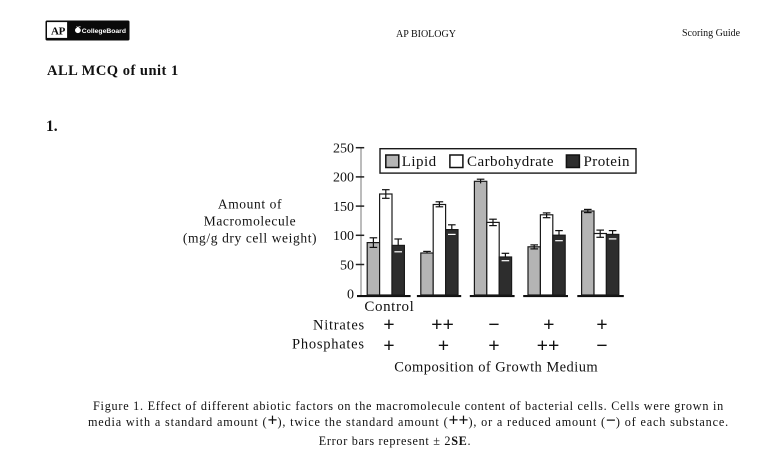 This screenshot has width=784, height=449. Describe the element at coordinates (328, 344) in the screenshot. I see `svg-text: Phosphates` at that location.